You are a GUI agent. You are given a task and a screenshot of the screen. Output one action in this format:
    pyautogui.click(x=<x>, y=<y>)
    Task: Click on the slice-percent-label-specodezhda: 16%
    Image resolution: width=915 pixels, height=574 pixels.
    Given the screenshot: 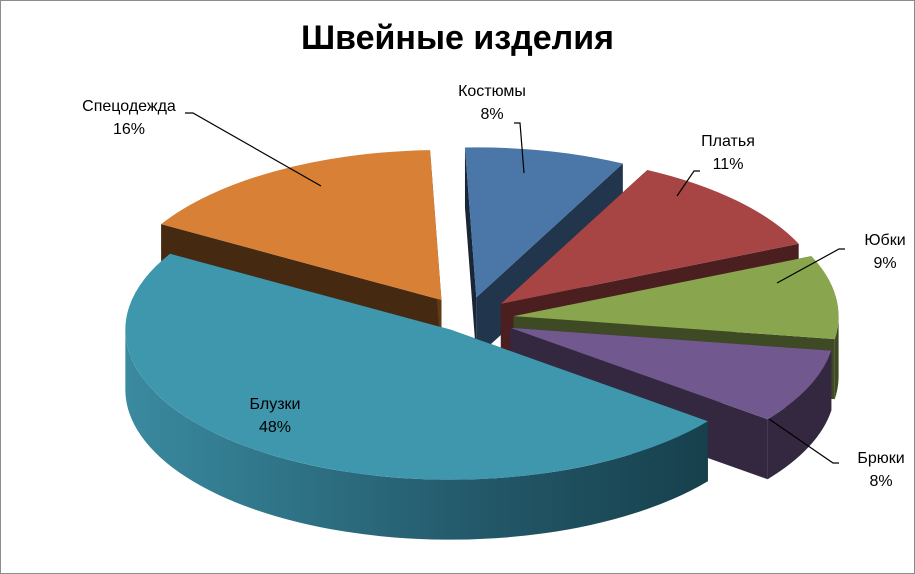 What is the action you would take?
    pyautogui.click(x=129, y=129)
    